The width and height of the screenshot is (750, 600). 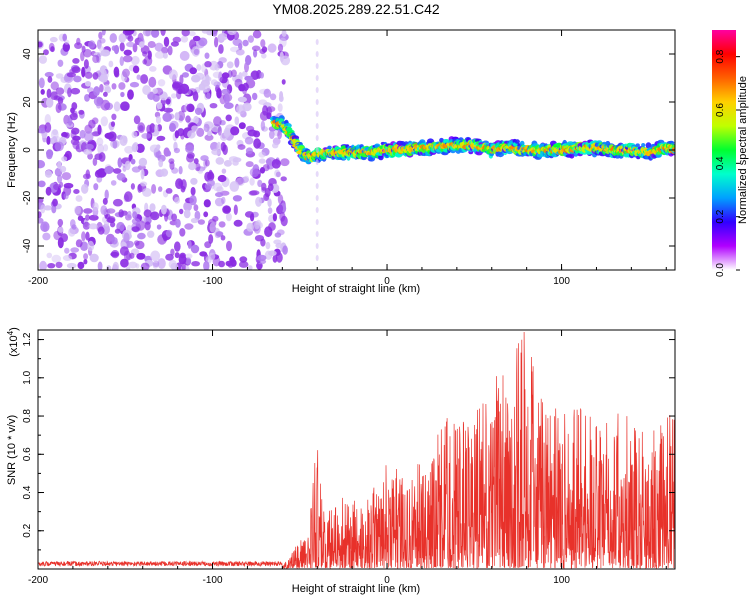 I want to click on y-tick-label: 0, so click(x=27, y=150).